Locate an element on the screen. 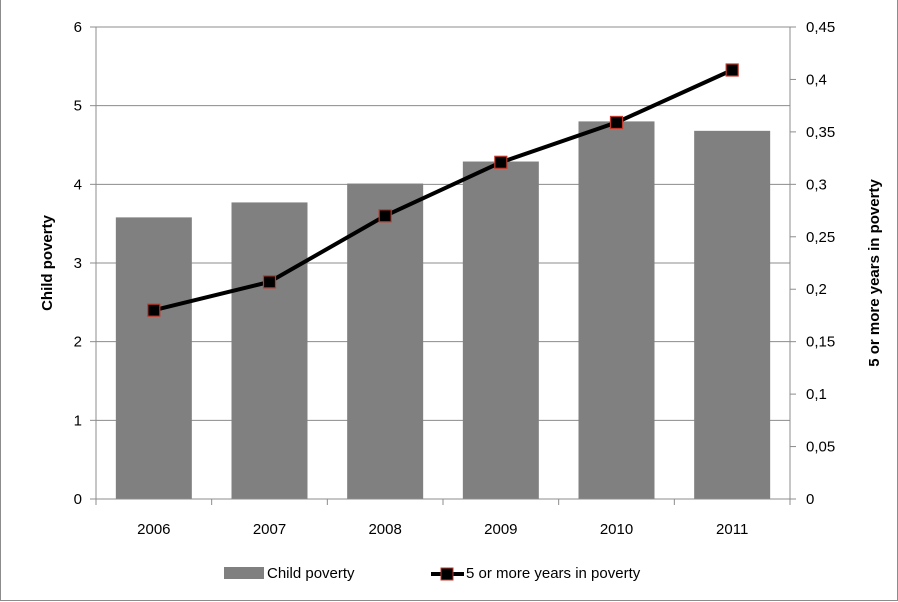 This screenshot has height=602, width=898. right-tick-label: 0,05 is located at coordinates (820, 447).